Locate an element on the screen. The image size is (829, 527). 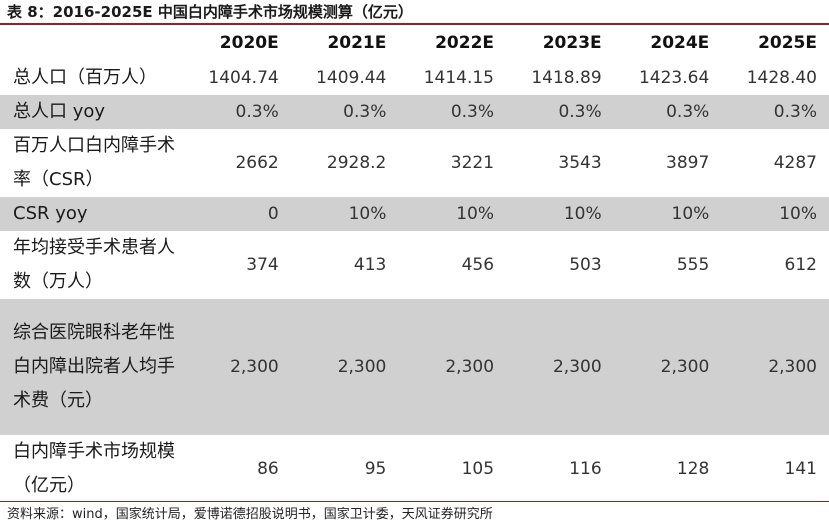
row-label: 年均接受手术患者人数（万人） is located at coordinates (94, 264).